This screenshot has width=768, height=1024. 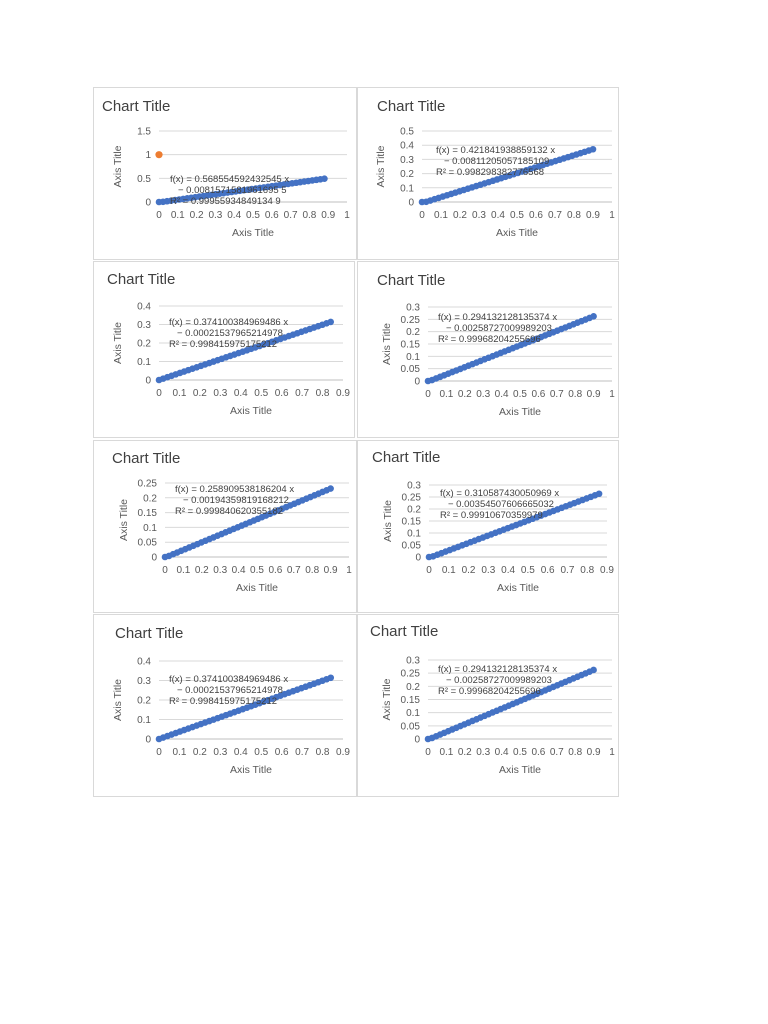 What do you see at coordinates (411, 320) in the screenshot?
I see `y-tick-label: 0.25` at bounding box center [411, 320].